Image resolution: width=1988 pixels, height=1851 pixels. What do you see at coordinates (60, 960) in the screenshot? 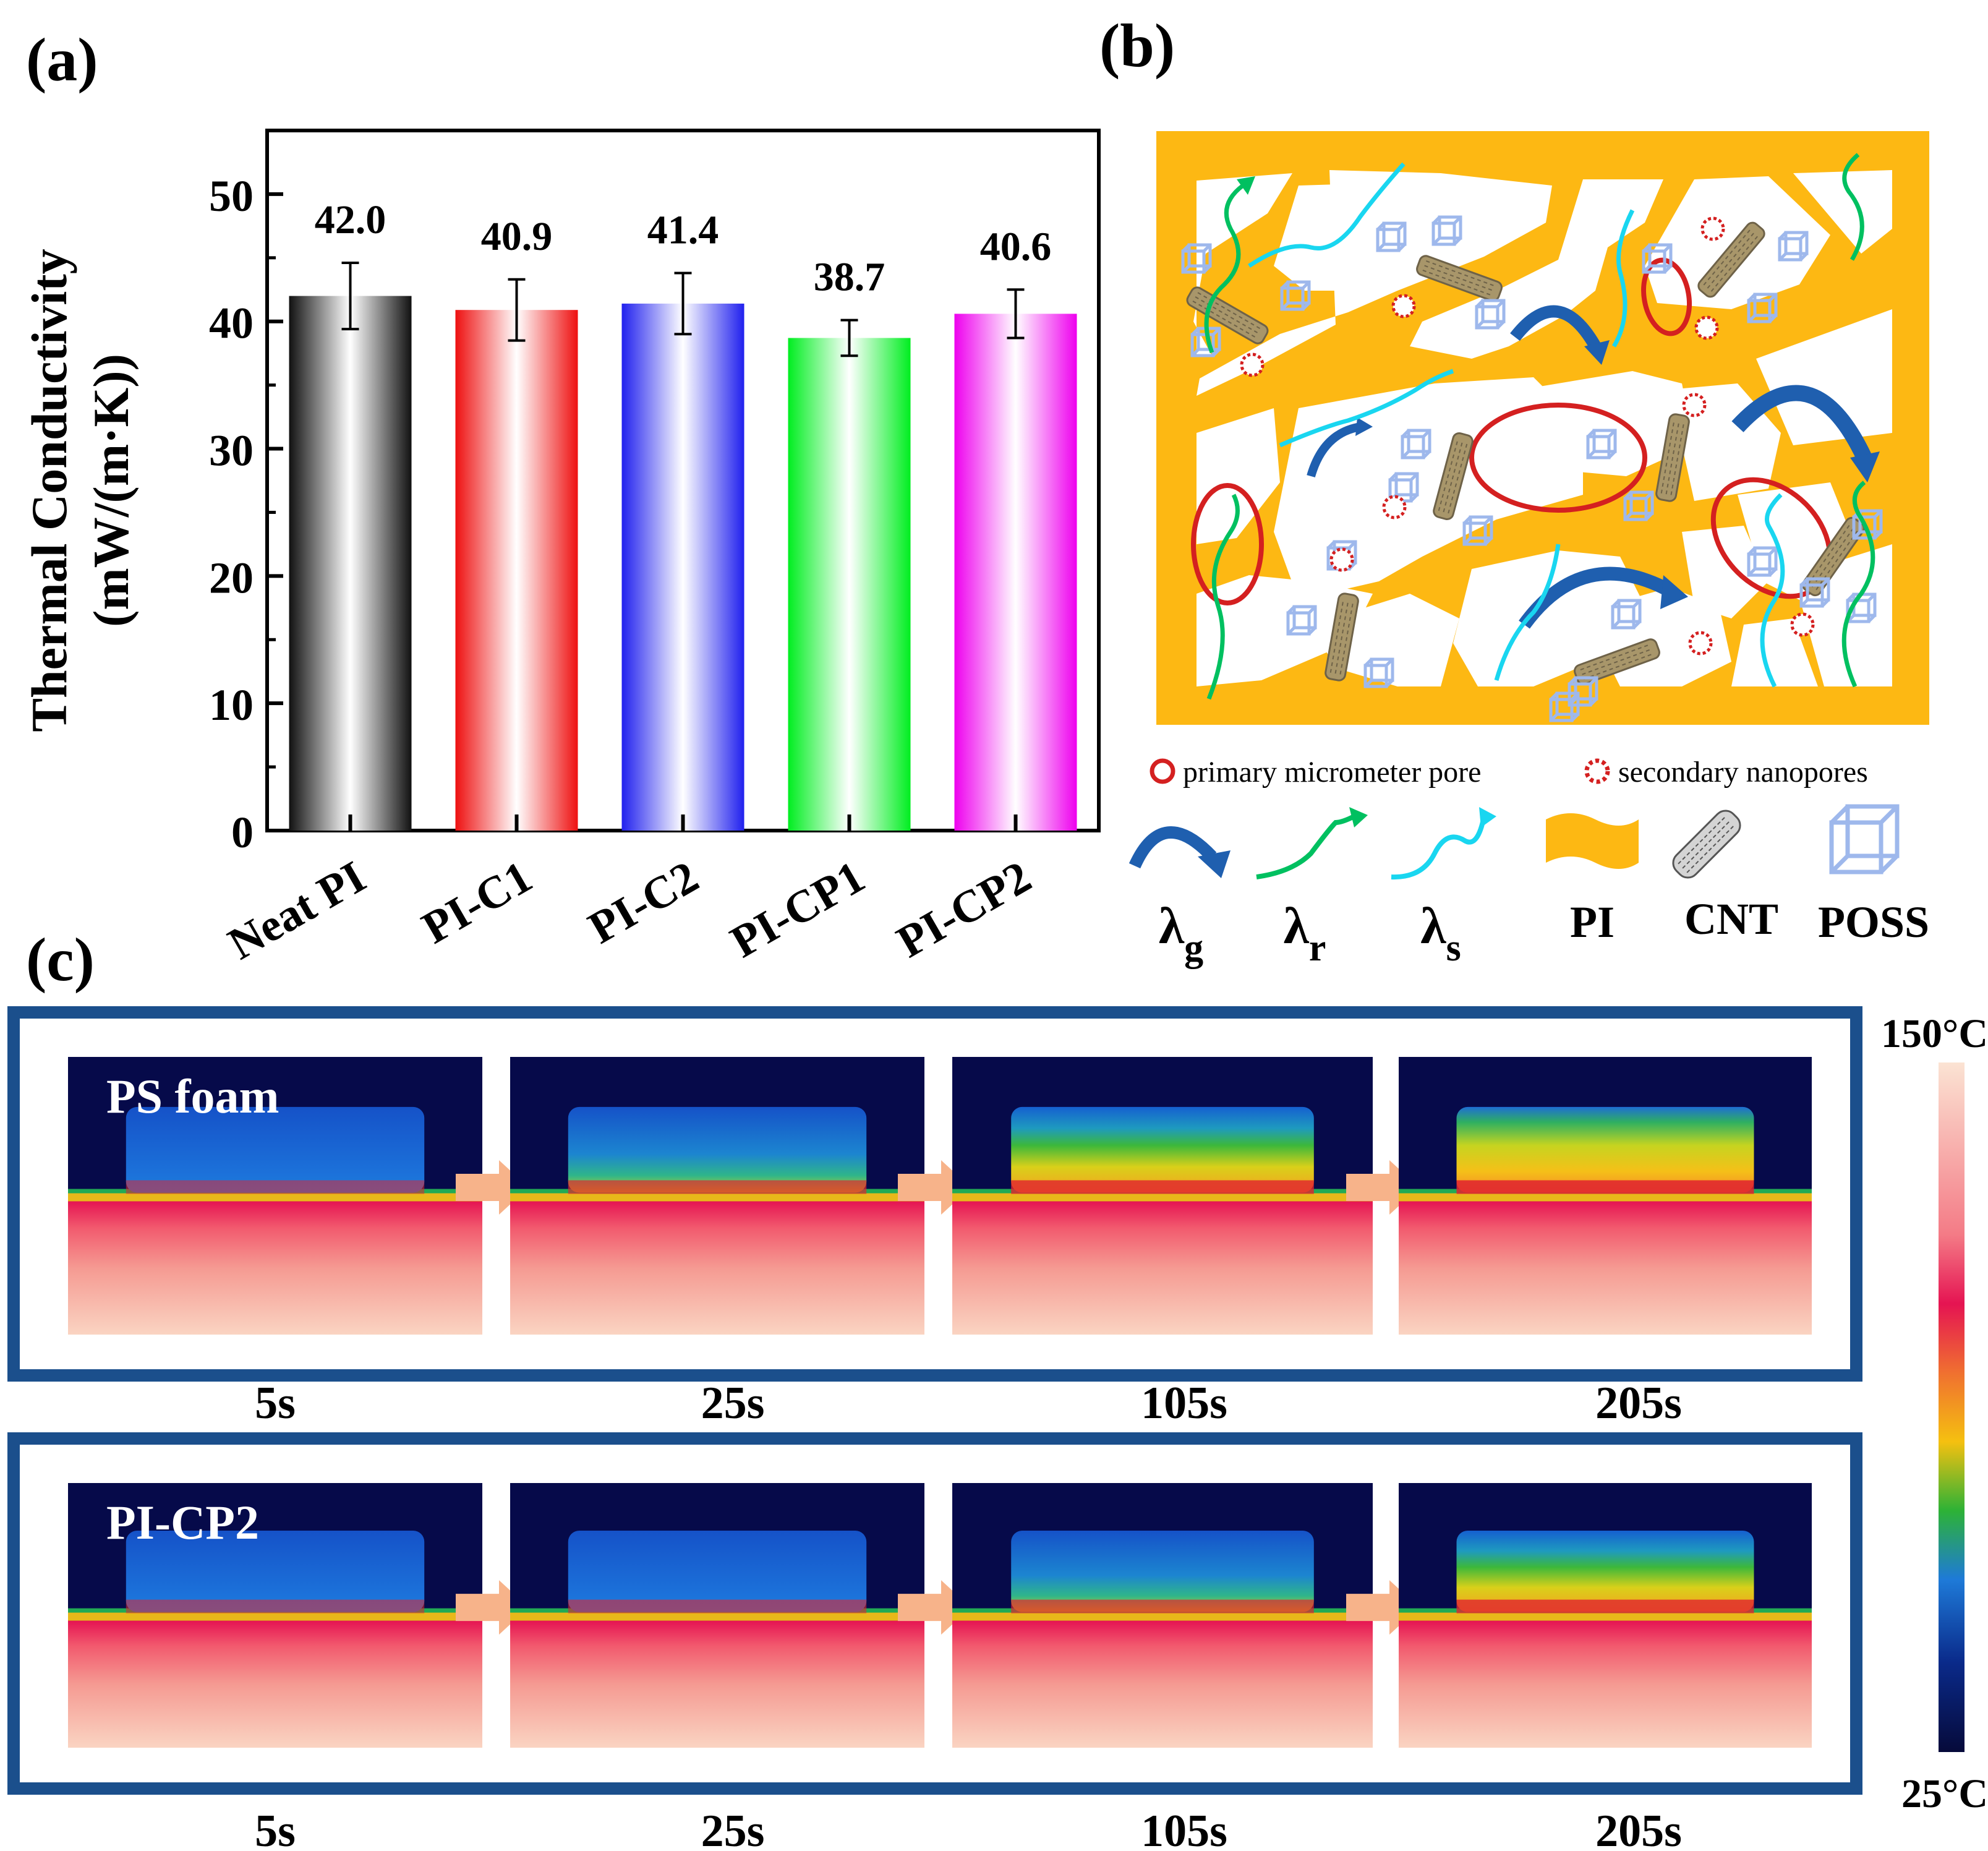
I see `panel-label-c: (c)` at bounding box center [60, 960].